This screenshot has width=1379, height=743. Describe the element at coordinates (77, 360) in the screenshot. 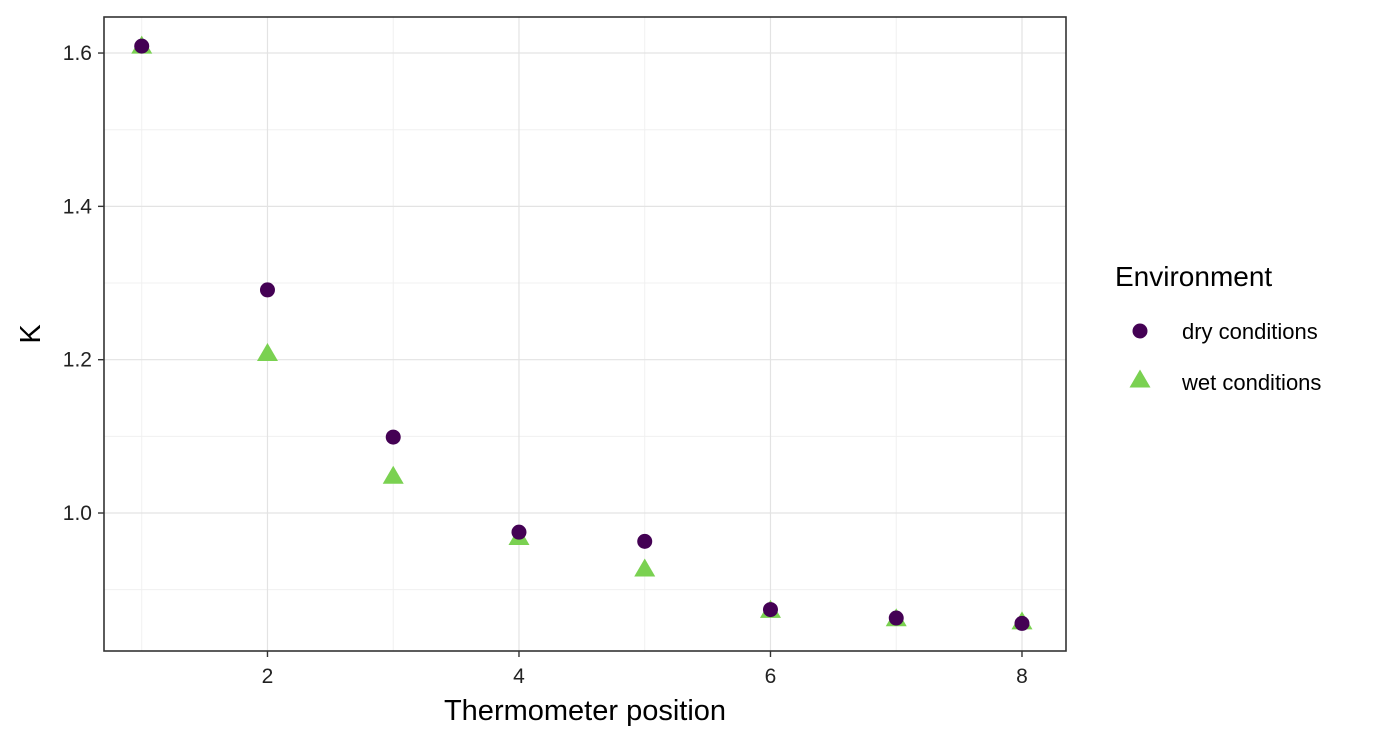

I see `y-tick-label: 1.2` at that location.